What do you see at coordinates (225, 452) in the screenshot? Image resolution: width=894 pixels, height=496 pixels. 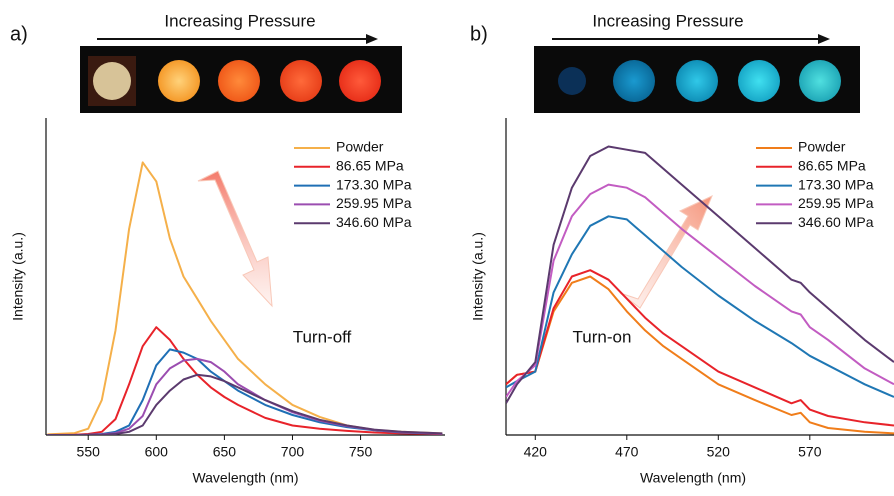 I see `x-tick-label: 650` at bounding box center [225, 452].